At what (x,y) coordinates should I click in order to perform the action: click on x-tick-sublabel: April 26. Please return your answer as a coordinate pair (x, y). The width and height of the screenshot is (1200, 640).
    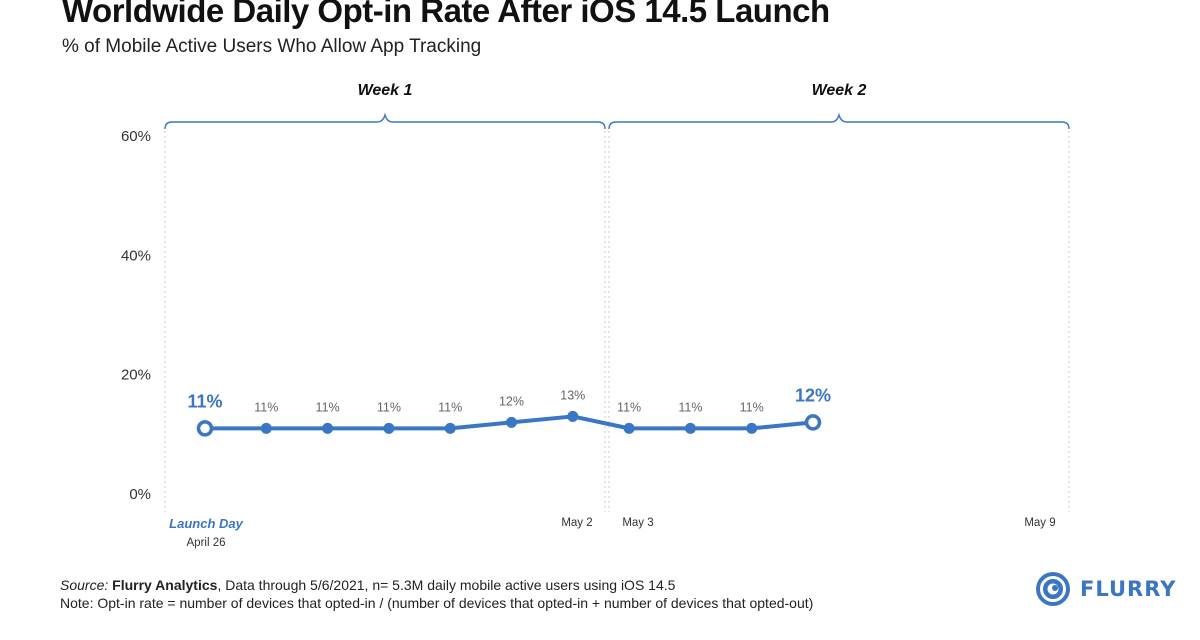
    Looking at the image, I should click on (206, 543).